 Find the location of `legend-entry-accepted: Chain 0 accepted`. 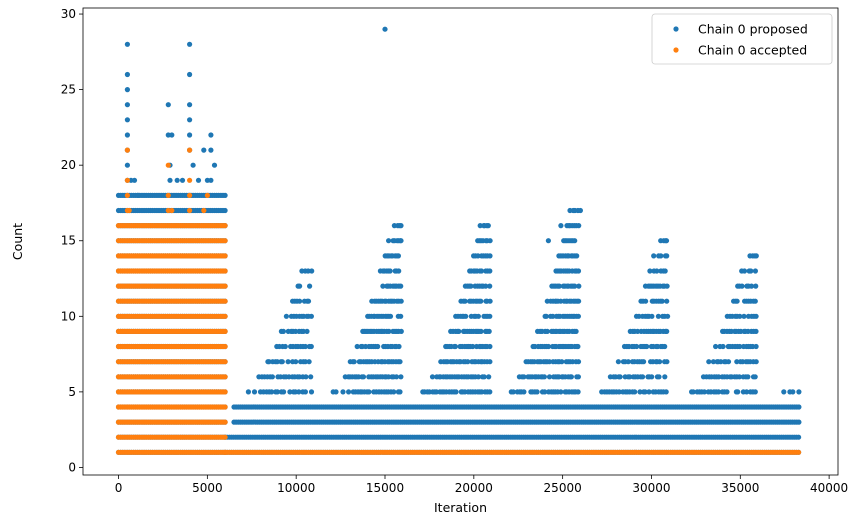

legend-entry-accepted: Chain 0 accepted is located at coordinates (752, 50).